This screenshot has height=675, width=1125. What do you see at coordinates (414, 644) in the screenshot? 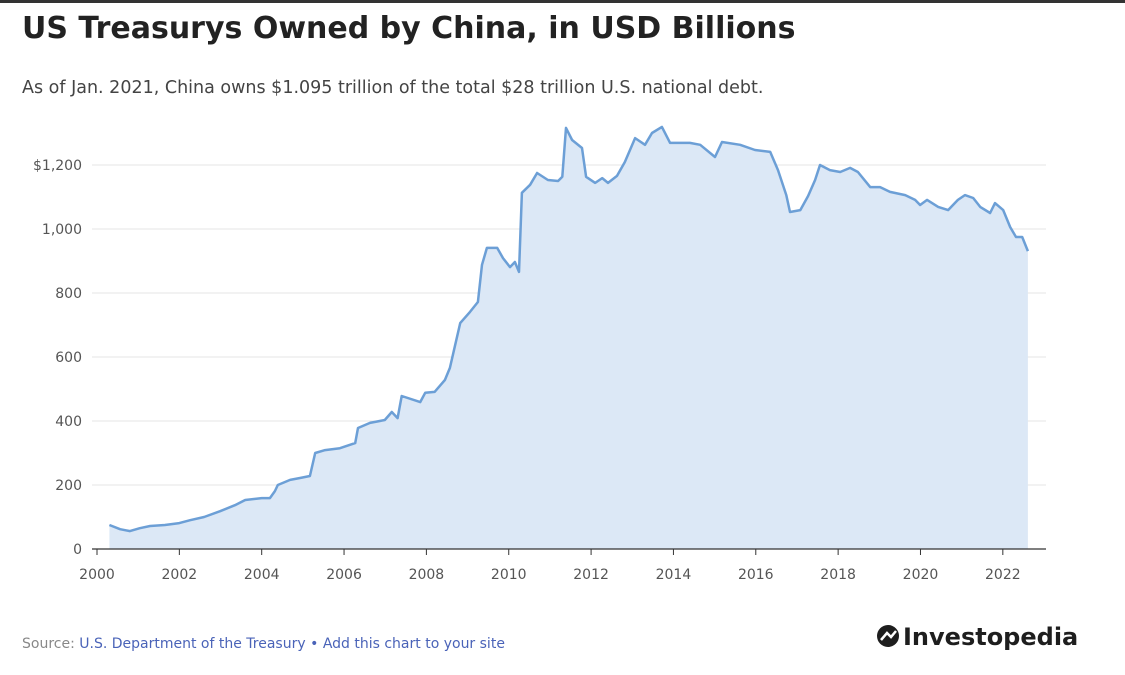
I see `embed-link: Add this chart to your site` at bounding box center [414, 644].